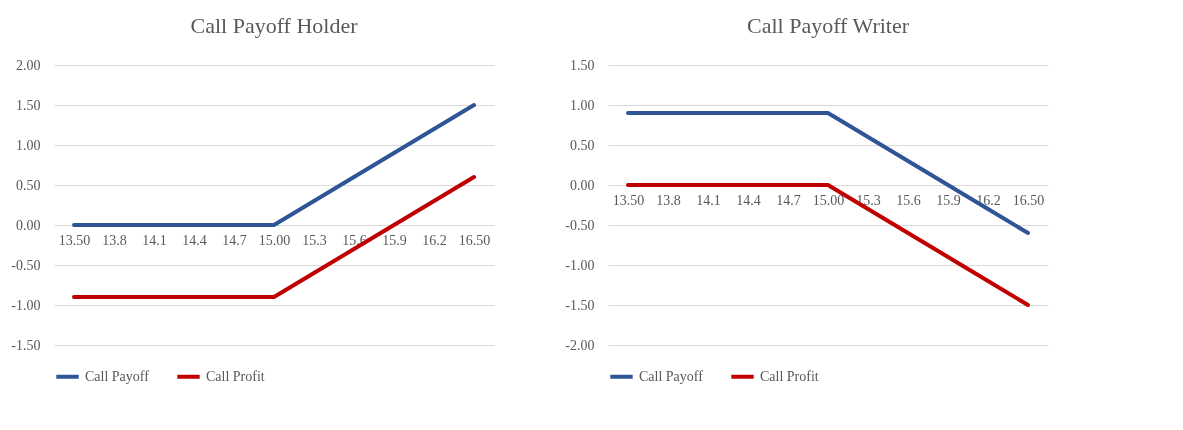 The image size is (1183, 430). What do you see at coordinates (580, 345) in the screenshot?
I see `y-tick-label: -2.00` at bounding box center [580, 345].